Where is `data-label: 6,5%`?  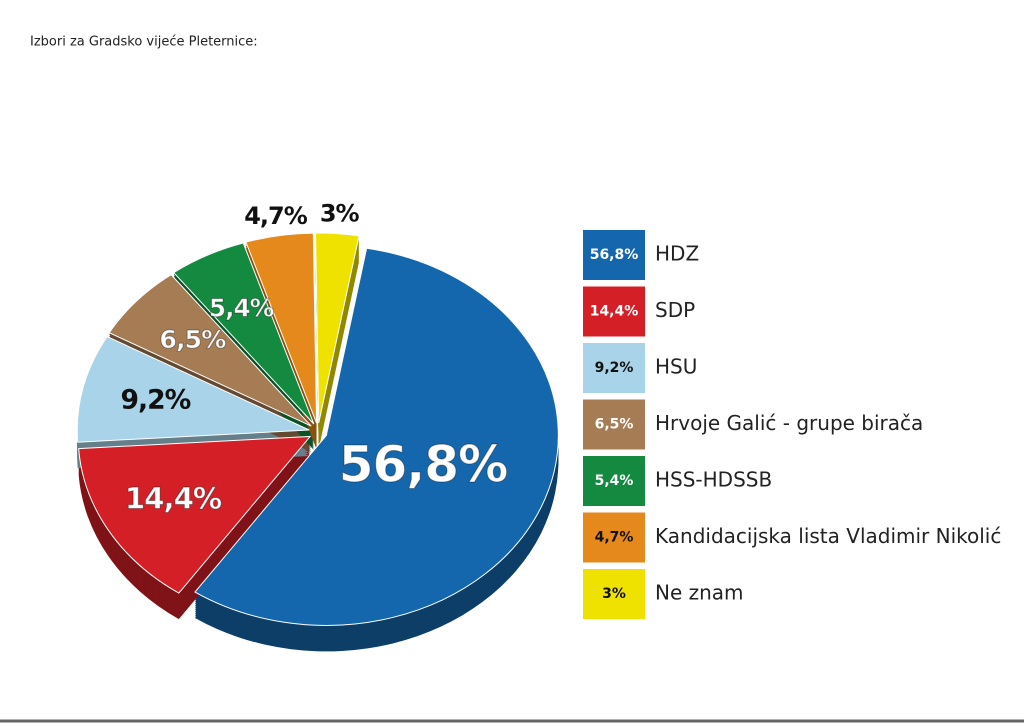
data-label: 6,5% is located at coordinates (192, 339).